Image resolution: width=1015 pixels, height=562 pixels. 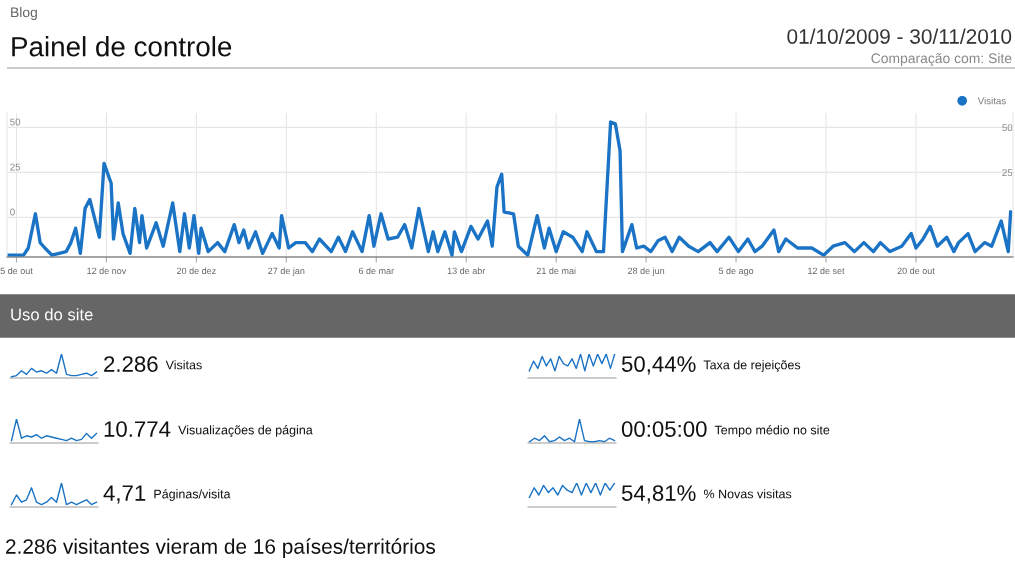 I want to click on text: 00:05:00, so click(x=664, y=429).